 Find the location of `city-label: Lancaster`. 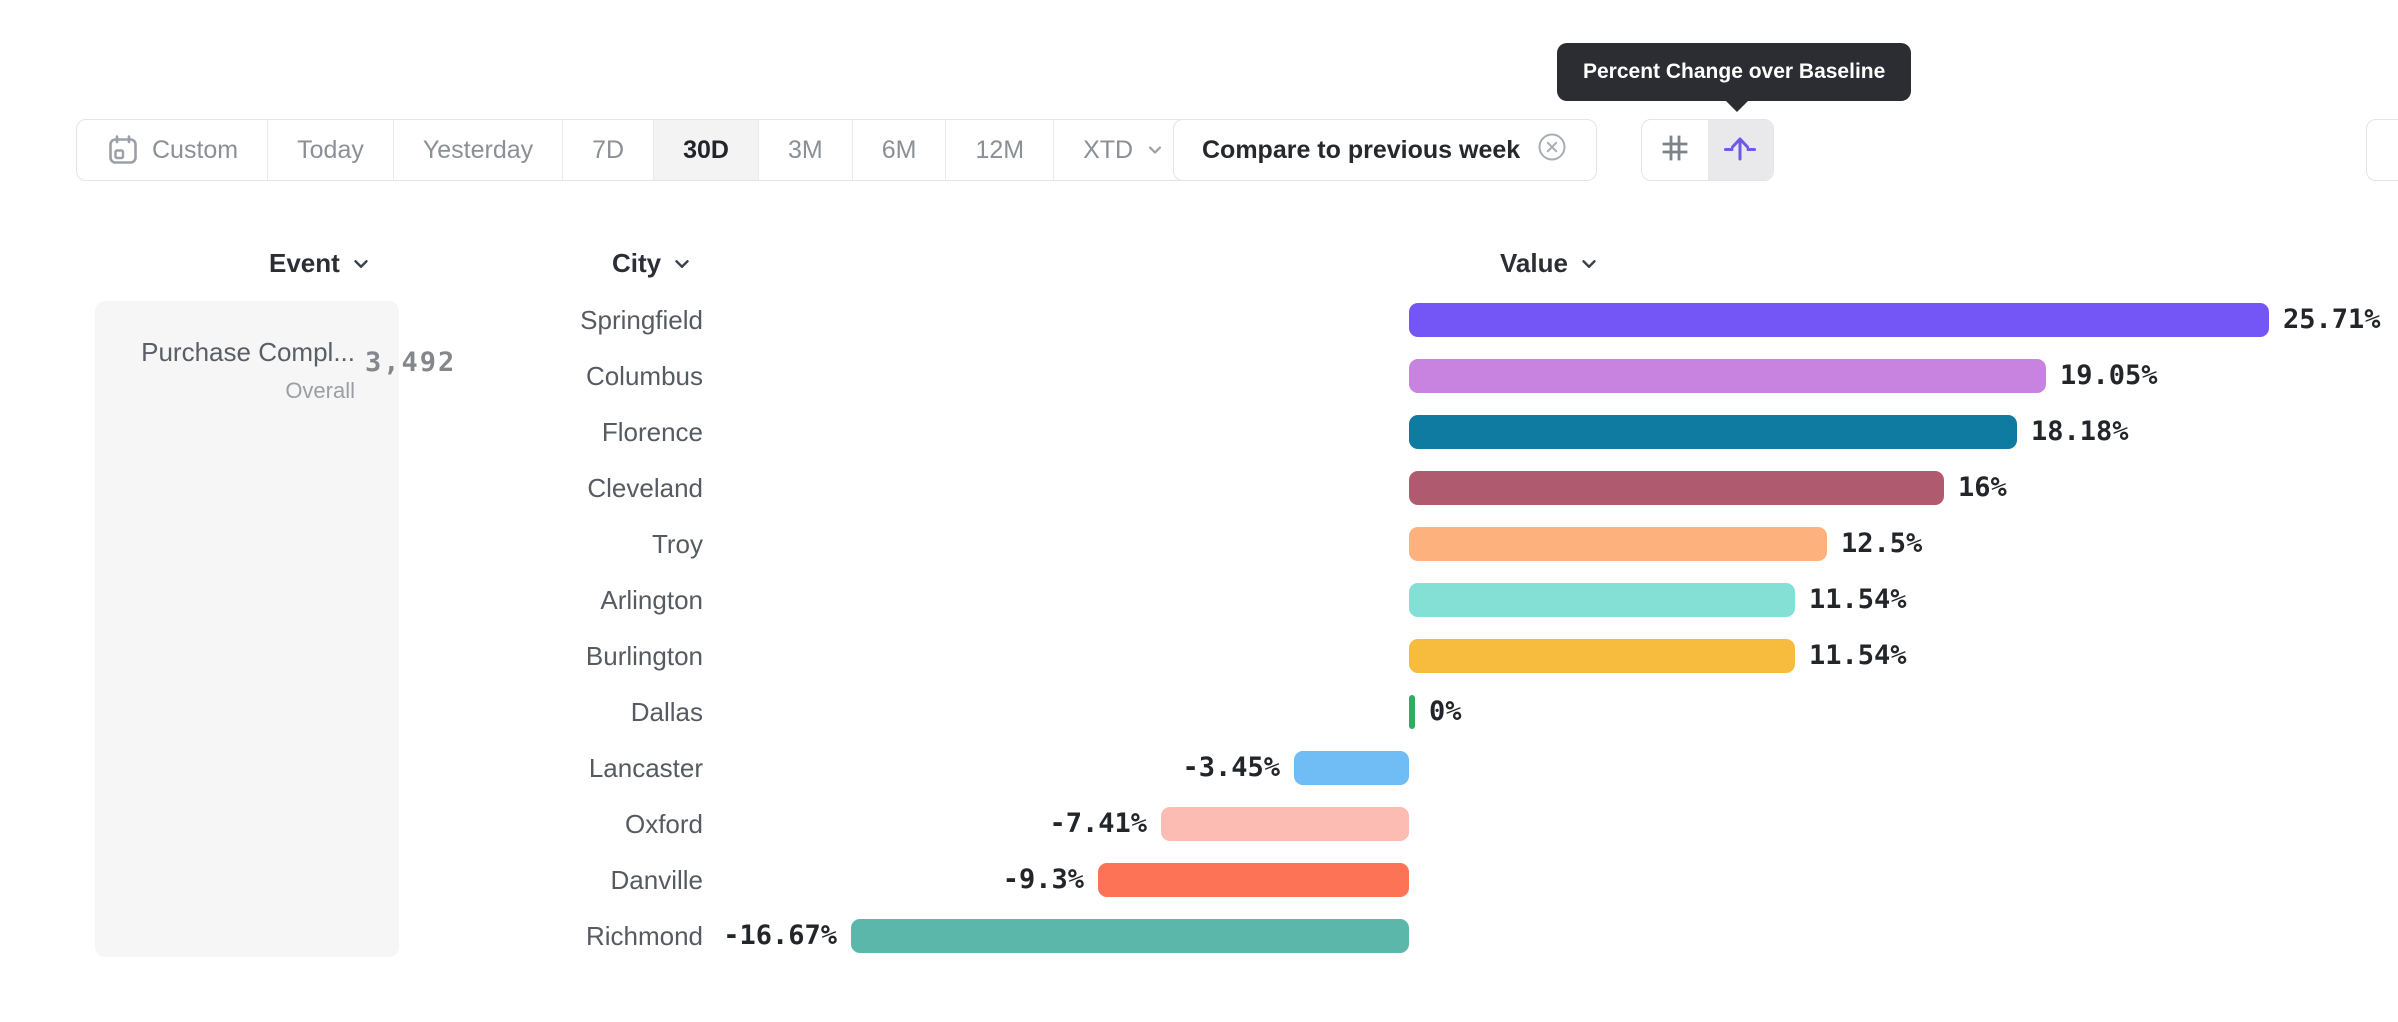

city-label: Lancaster is located at coordinates (645, 768).